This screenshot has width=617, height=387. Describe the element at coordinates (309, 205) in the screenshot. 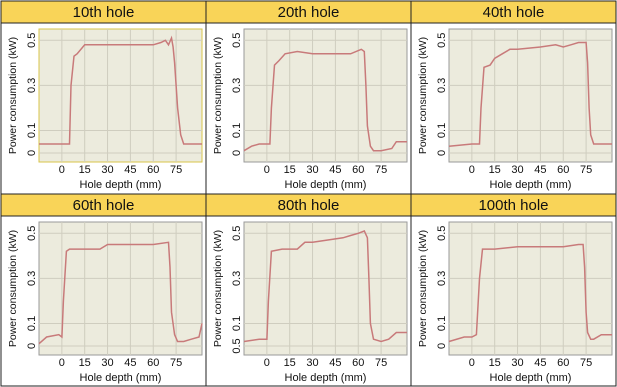

I see `chart-title: 80th hole` at that location.